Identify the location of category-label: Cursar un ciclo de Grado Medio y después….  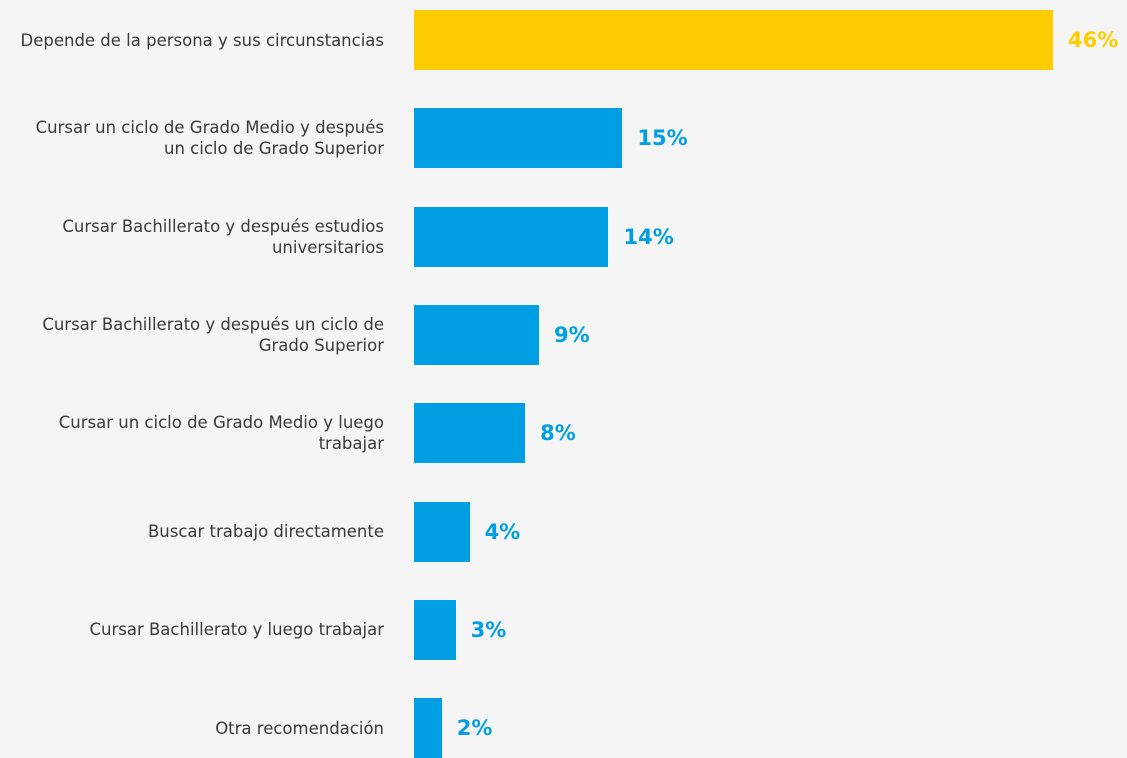
(209, 138).